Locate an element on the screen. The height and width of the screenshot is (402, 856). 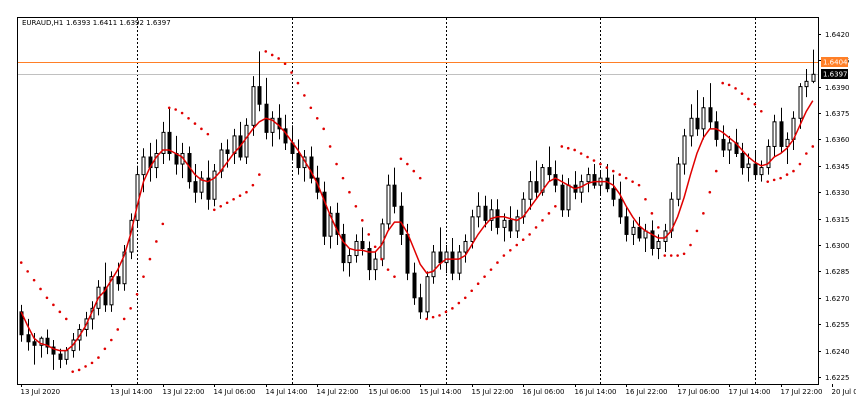
candle-body-bull is located at coordinates (504, 223).